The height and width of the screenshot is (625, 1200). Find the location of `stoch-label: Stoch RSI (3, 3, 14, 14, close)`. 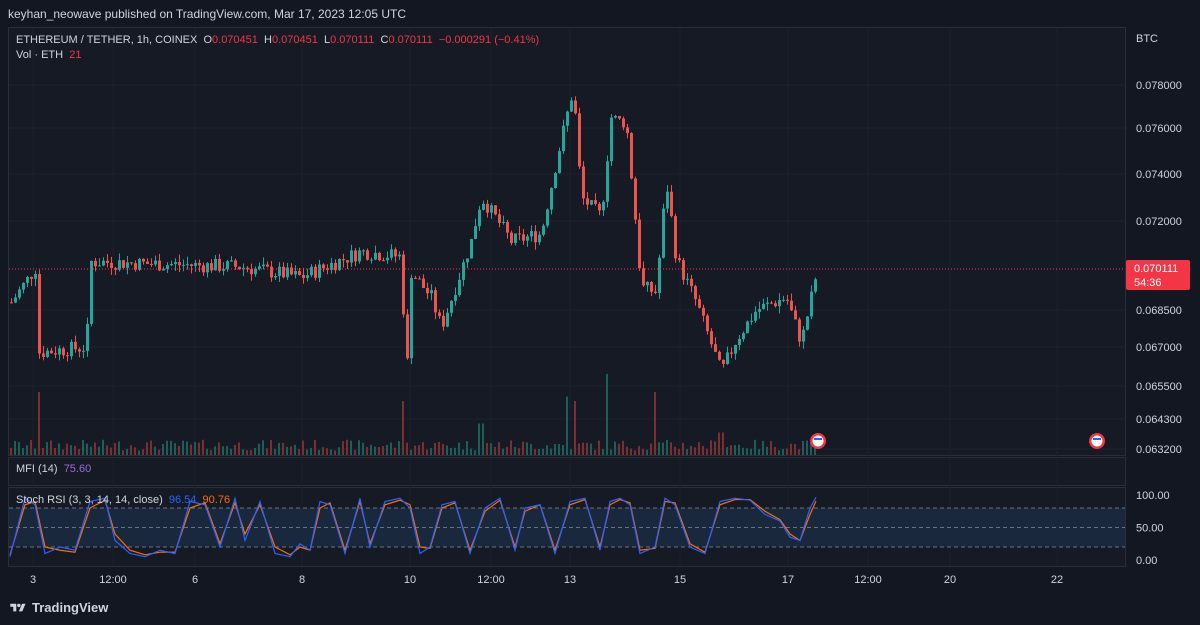

stoch-label: Stoch RSI (3, 3, 14, 14, close) is located at coordinates (89, 500).